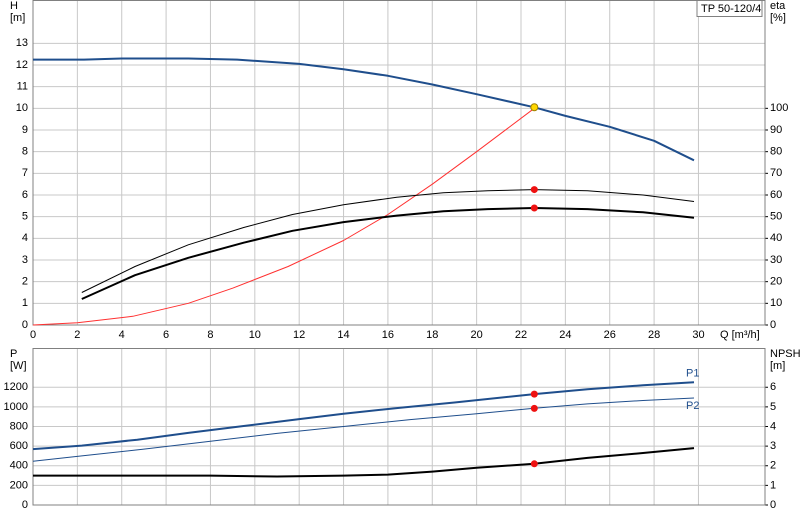 Image resolution: width=800 pixels, height=520 pixels. What do you see at coordinates (77, 335) in the screenshot?
I see `x-tick-label: 2` at bounding box center [77, 335].